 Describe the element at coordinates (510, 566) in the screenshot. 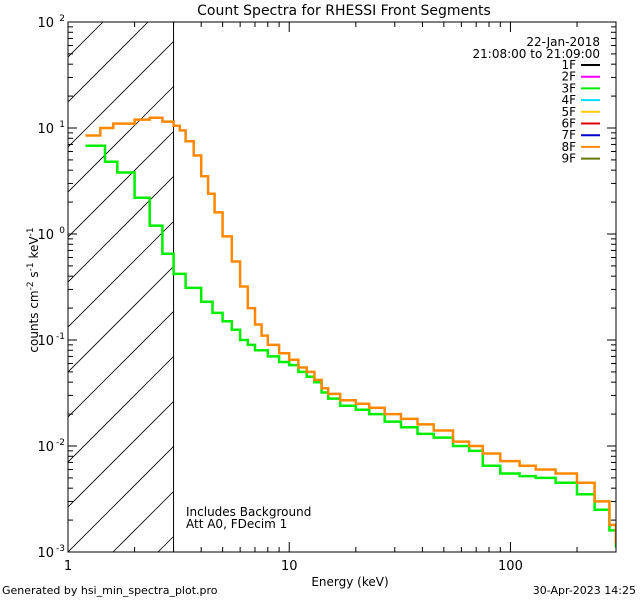

I see `x-tick-label: 100` at that location.